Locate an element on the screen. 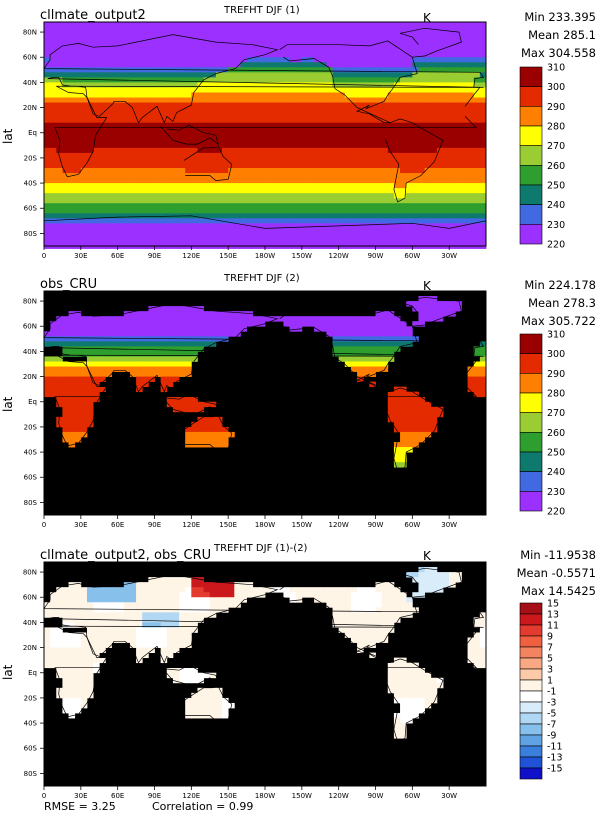 The height and width of the screenshot is (814, 606). colorbar-label: 310 is located at coordinates (556, 335).